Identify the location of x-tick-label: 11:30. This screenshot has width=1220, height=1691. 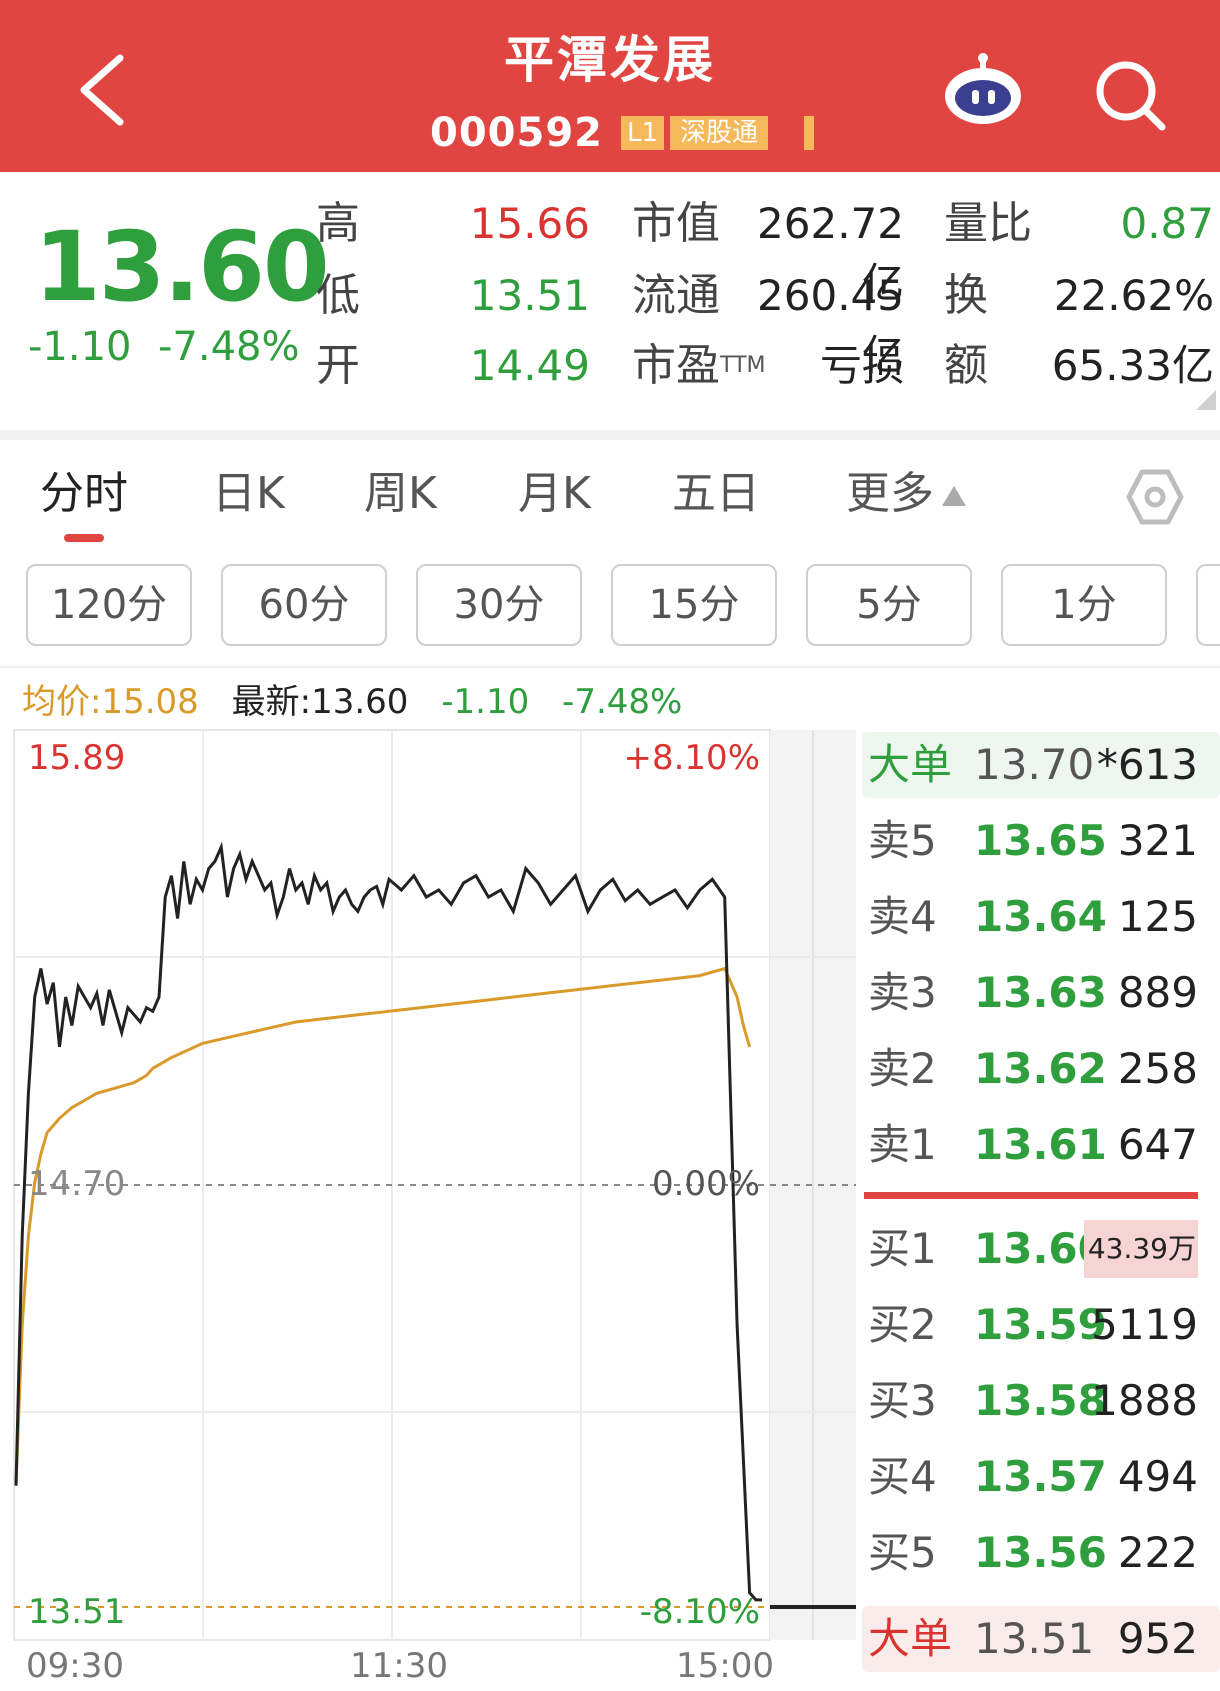
(399, 1666).